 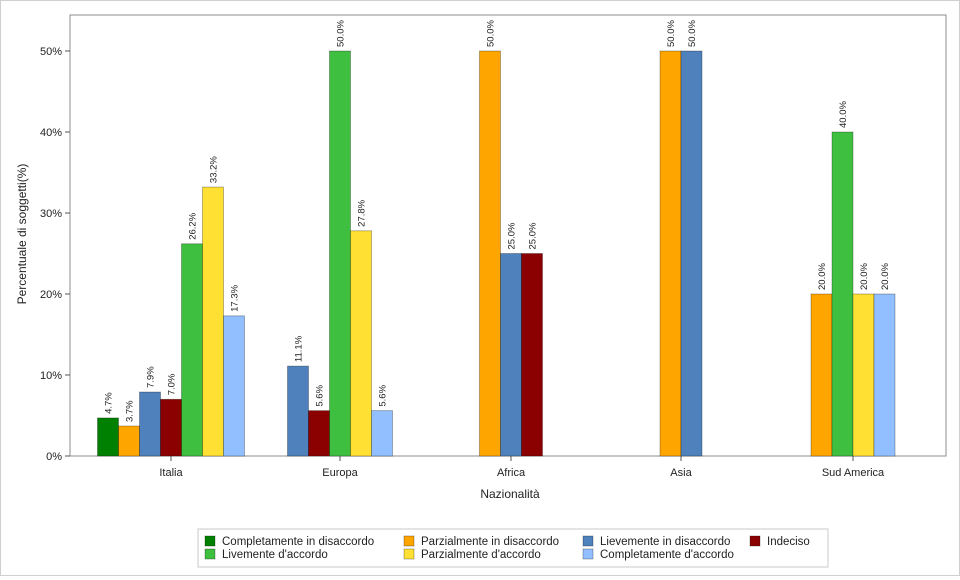 What do you see at coordinates (490, 542) in the screenshot?
I see `legend-label: Parzialmente in disaccordo` at bounding box center [490, 542].